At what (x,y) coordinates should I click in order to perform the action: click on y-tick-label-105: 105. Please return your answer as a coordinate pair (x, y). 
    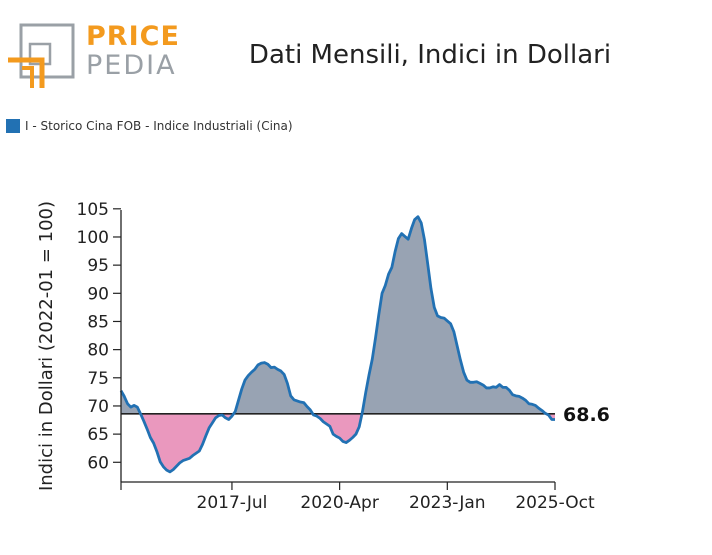
    Looking at the image, I should click on (93, 210).